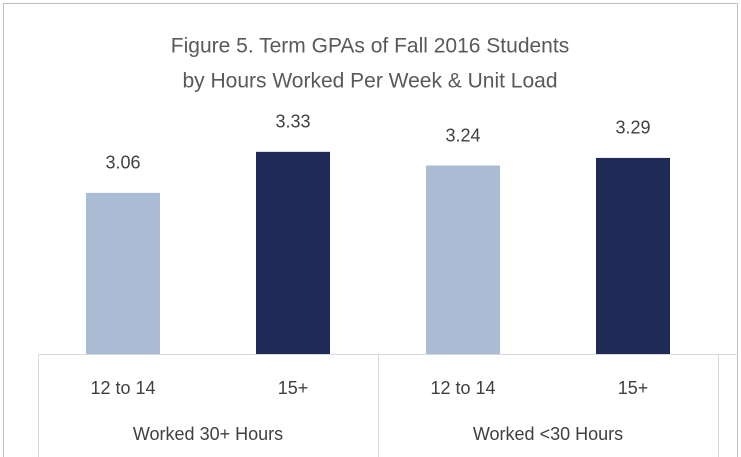 This screenshot has width=741, height=457. Describe the element at coordinates (292, 122) in the screenshot. I see `data-label: 3.33` at that location.